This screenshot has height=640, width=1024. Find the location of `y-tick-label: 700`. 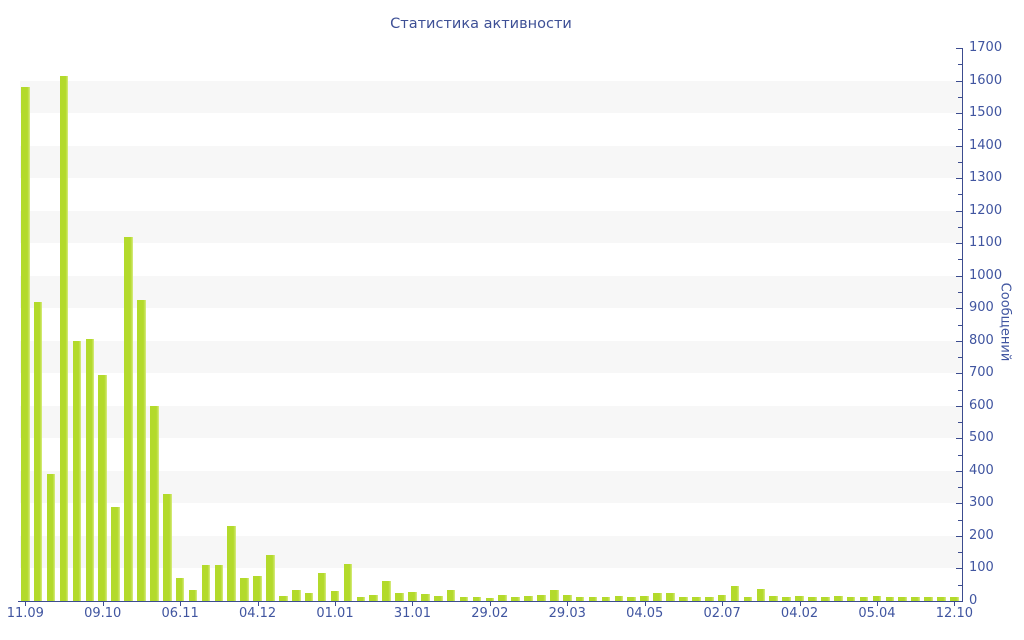

y-tick-label: 700 is located at coordinates (981, 373).